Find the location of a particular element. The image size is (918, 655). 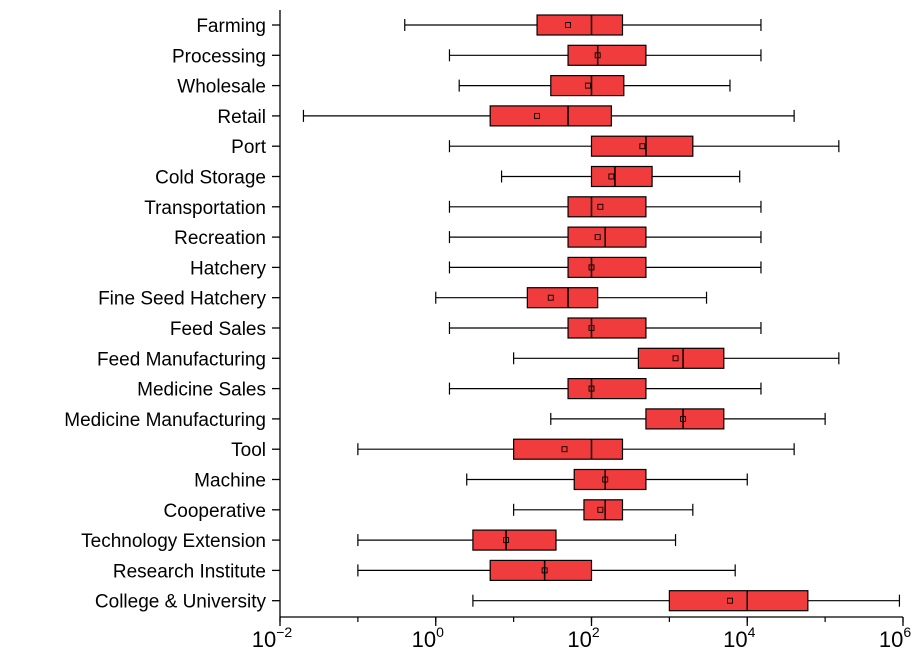

category-label: Feed Sales is located at coordinates (218, 329).